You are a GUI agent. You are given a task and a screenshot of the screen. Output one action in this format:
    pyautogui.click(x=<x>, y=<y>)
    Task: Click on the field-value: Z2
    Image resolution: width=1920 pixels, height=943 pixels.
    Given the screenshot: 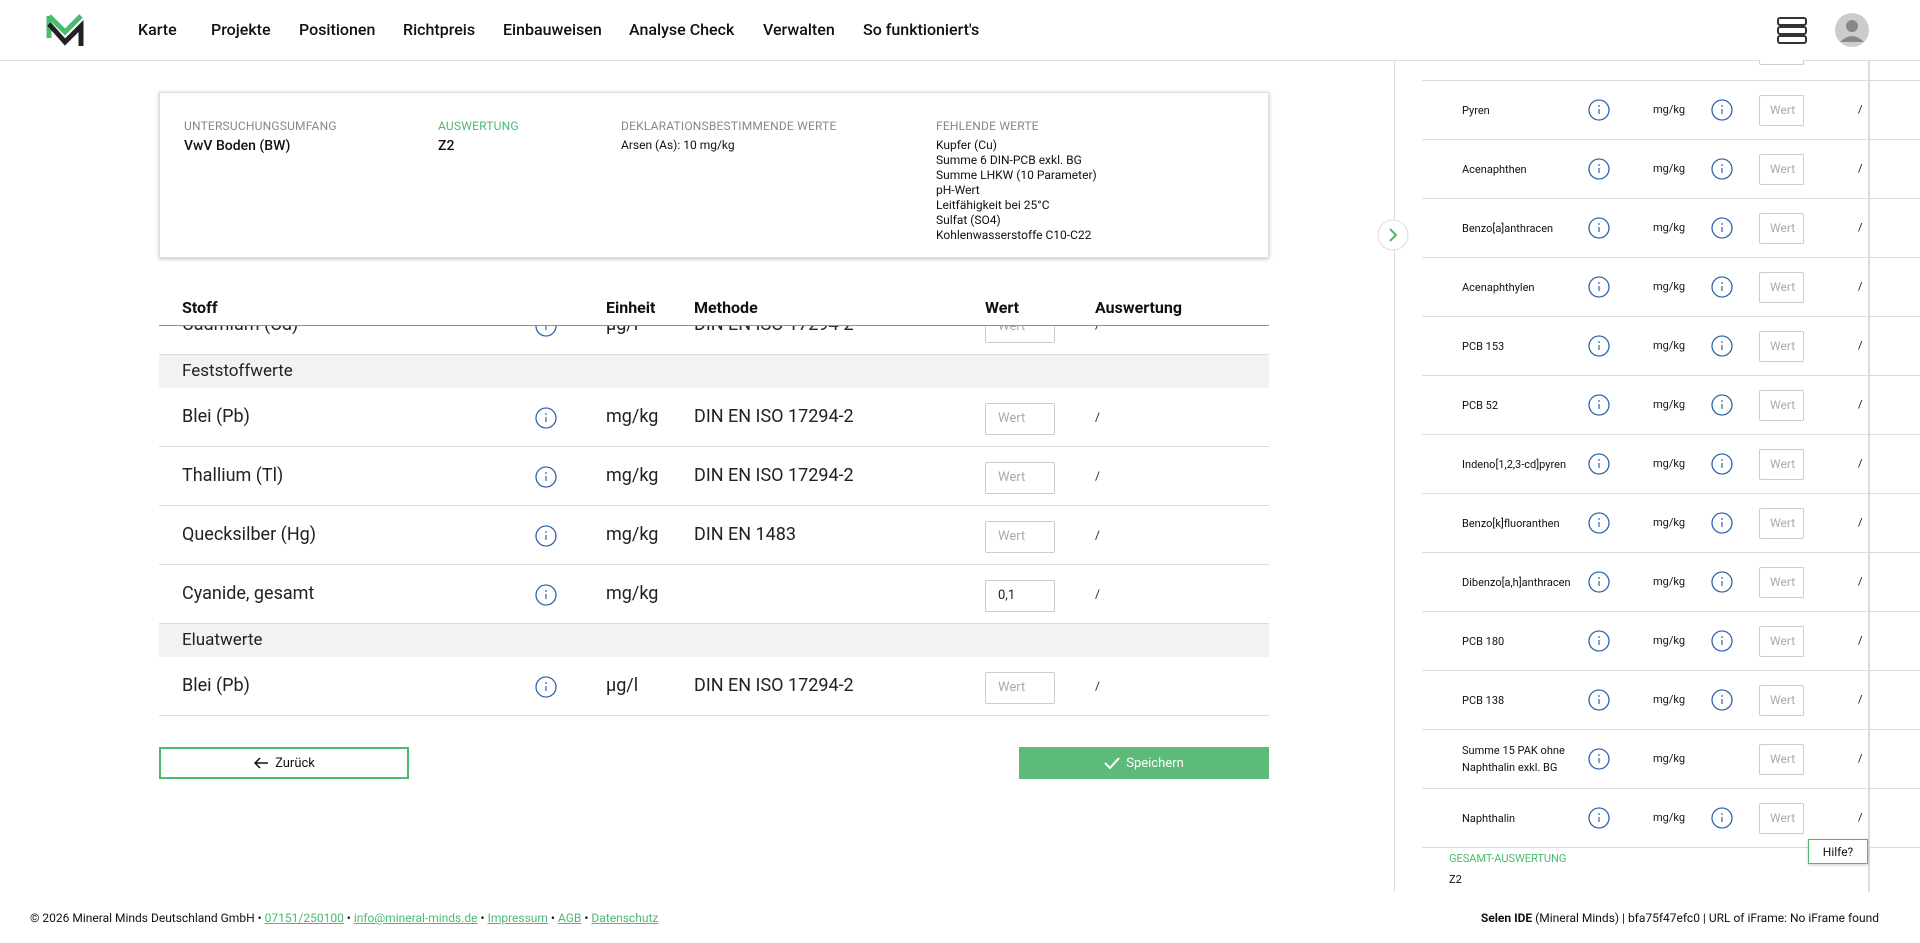 What is the action you would take?
    pyautogui.click(x=446, y=146)
    